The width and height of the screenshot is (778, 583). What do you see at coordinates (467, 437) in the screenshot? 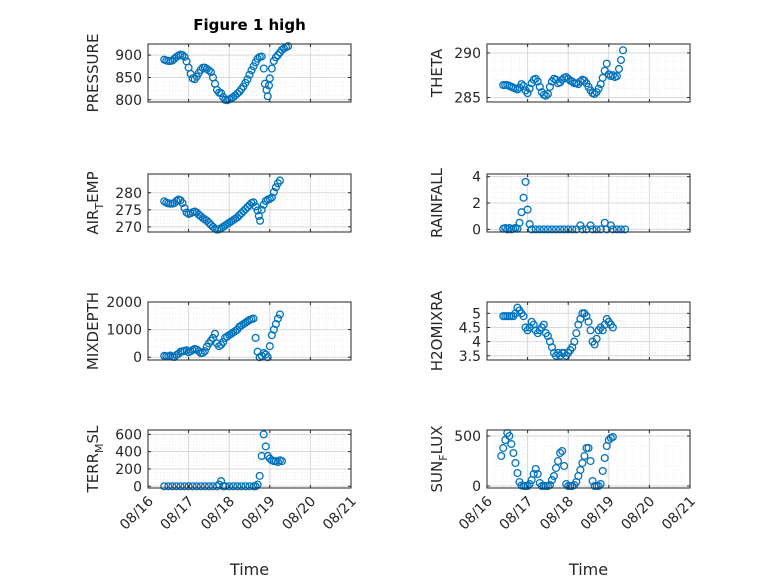
I see `y-tick-label: 500` at bounding box center [467, 437].